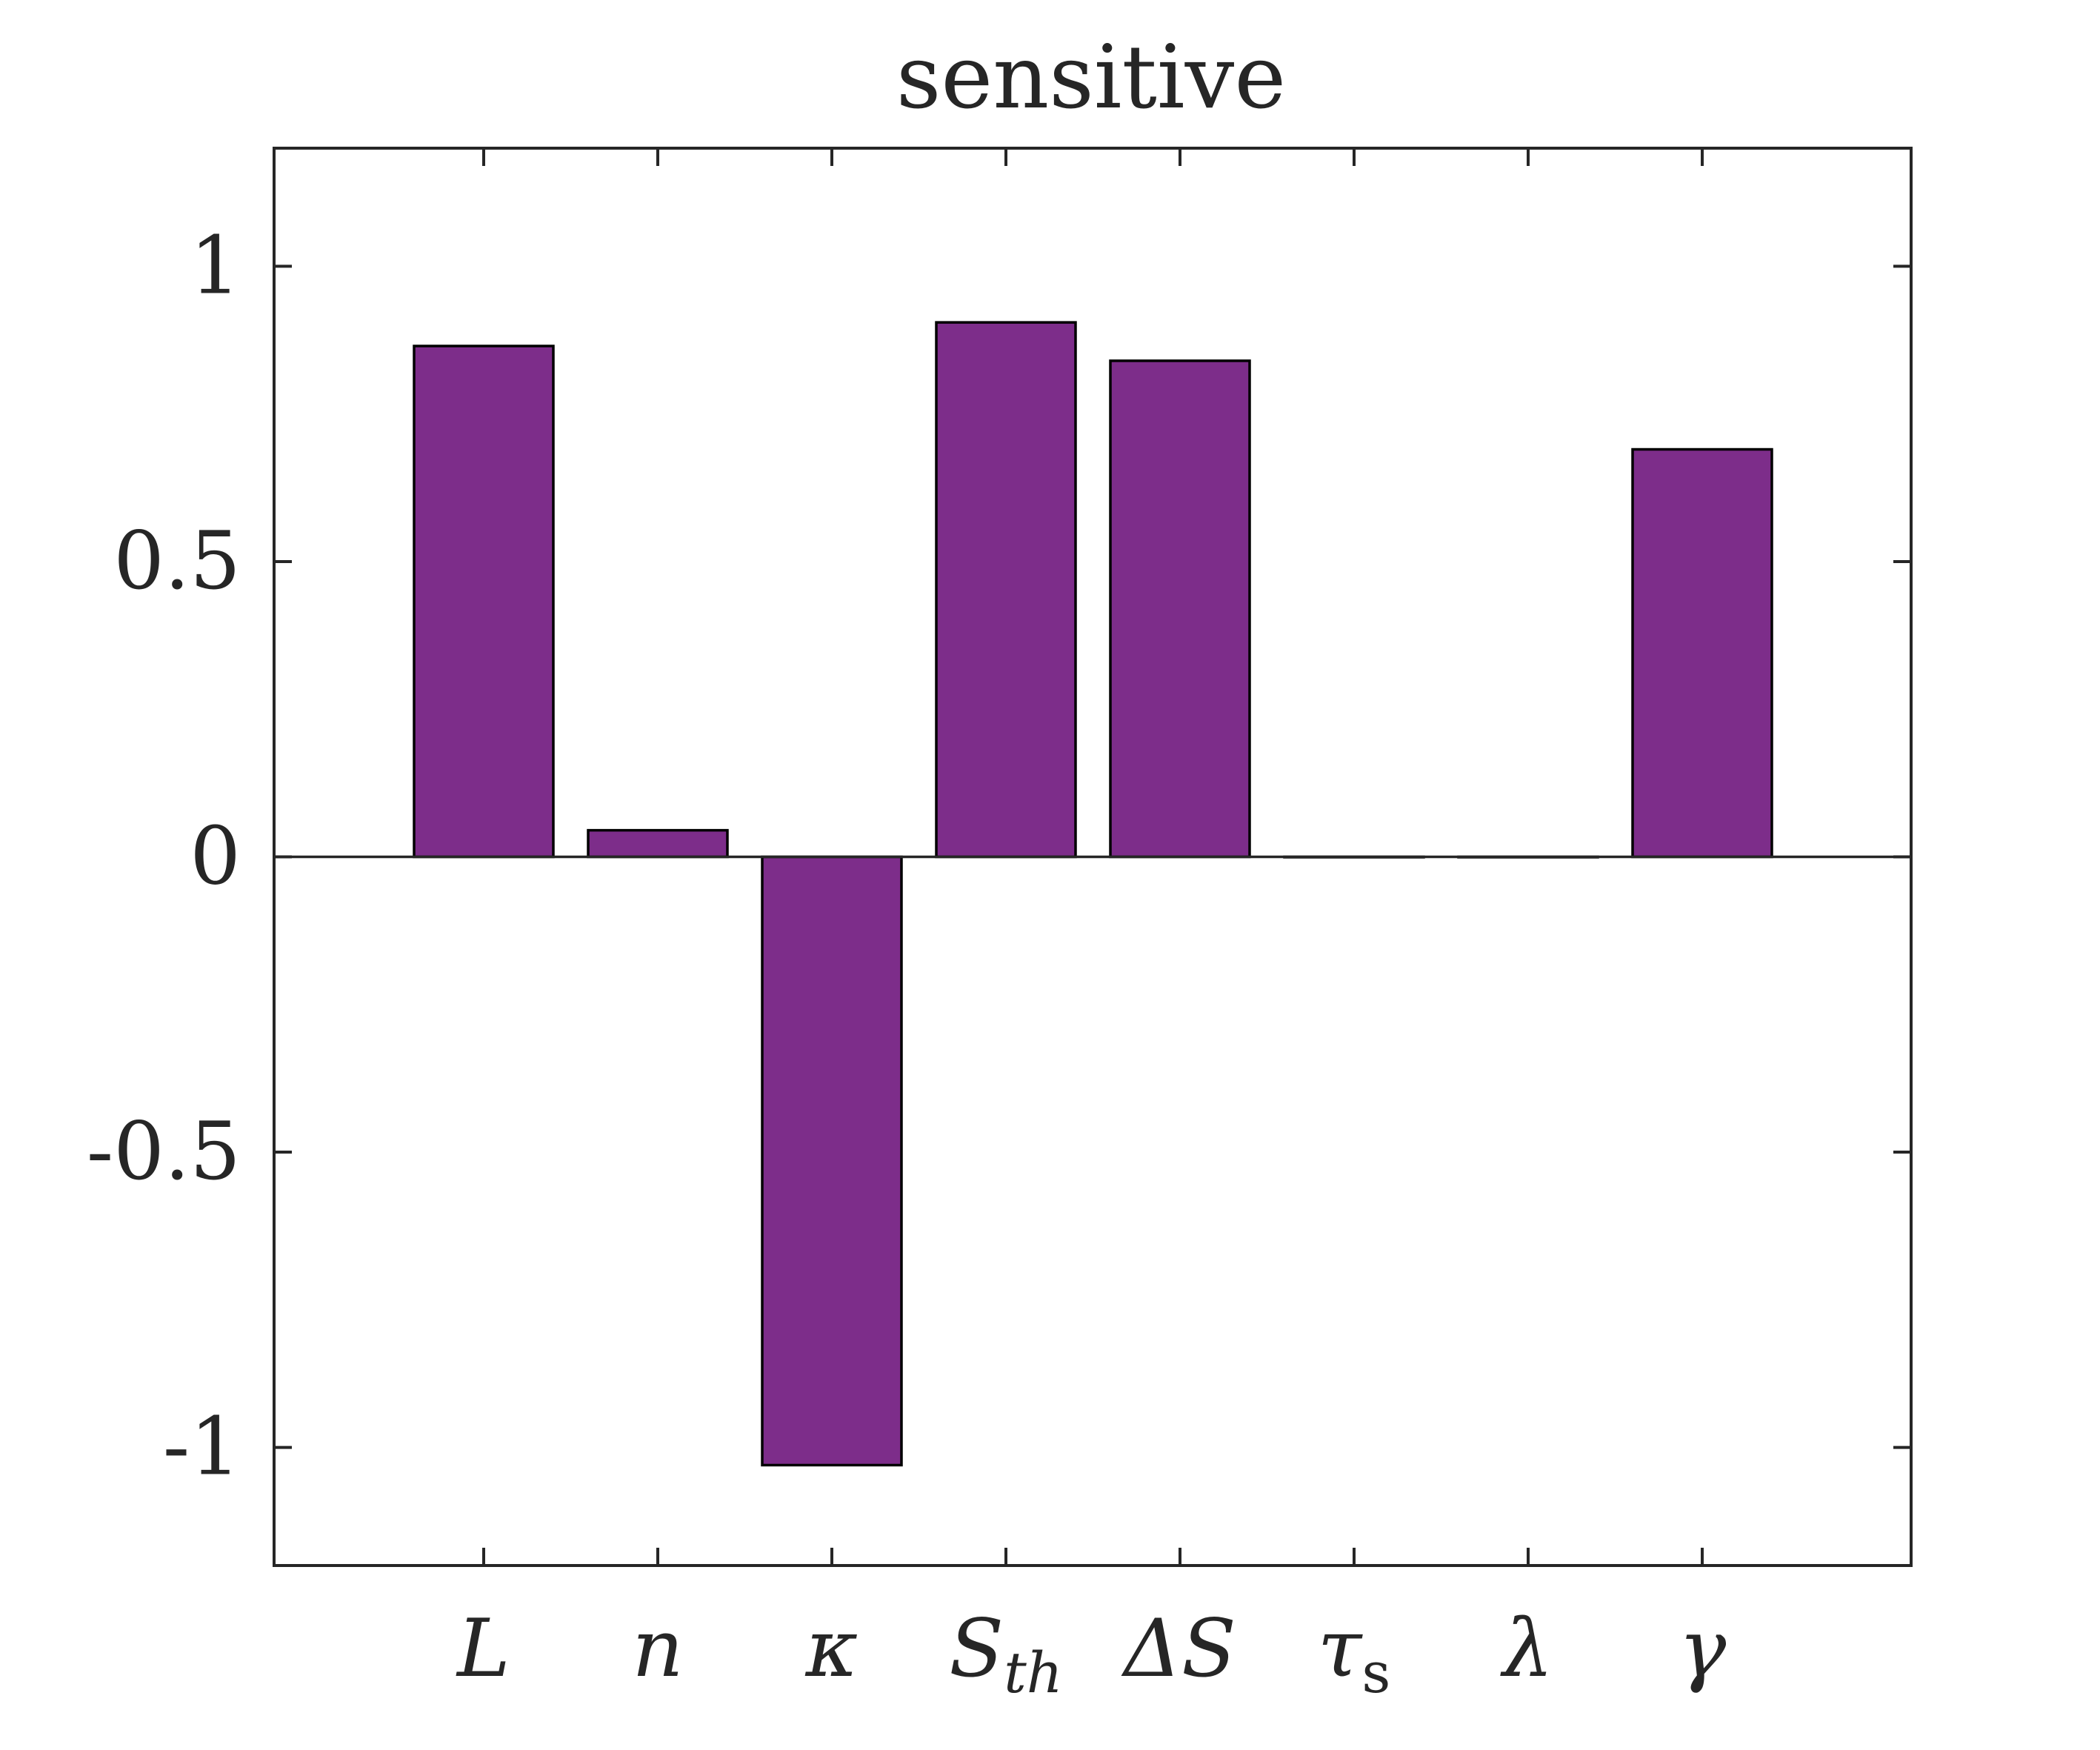 This screenshot has width=2100, height=1750. What do you see at coordinates (1703, 1649) in the screenshot?
I see `x-tick-label: γ` at bounding box center [1703, 1649].